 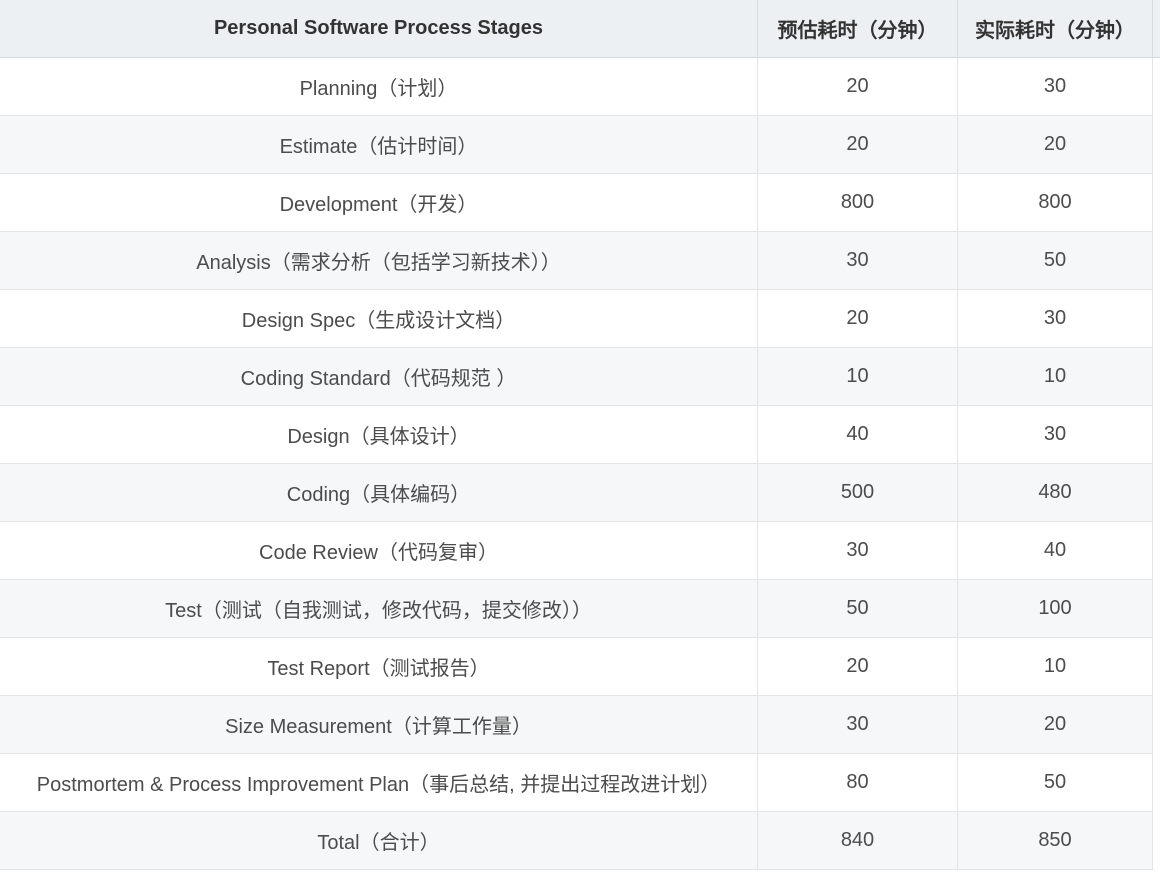 I want to click on estimated-minutes-cell: 50, so click(x=858, y=609).